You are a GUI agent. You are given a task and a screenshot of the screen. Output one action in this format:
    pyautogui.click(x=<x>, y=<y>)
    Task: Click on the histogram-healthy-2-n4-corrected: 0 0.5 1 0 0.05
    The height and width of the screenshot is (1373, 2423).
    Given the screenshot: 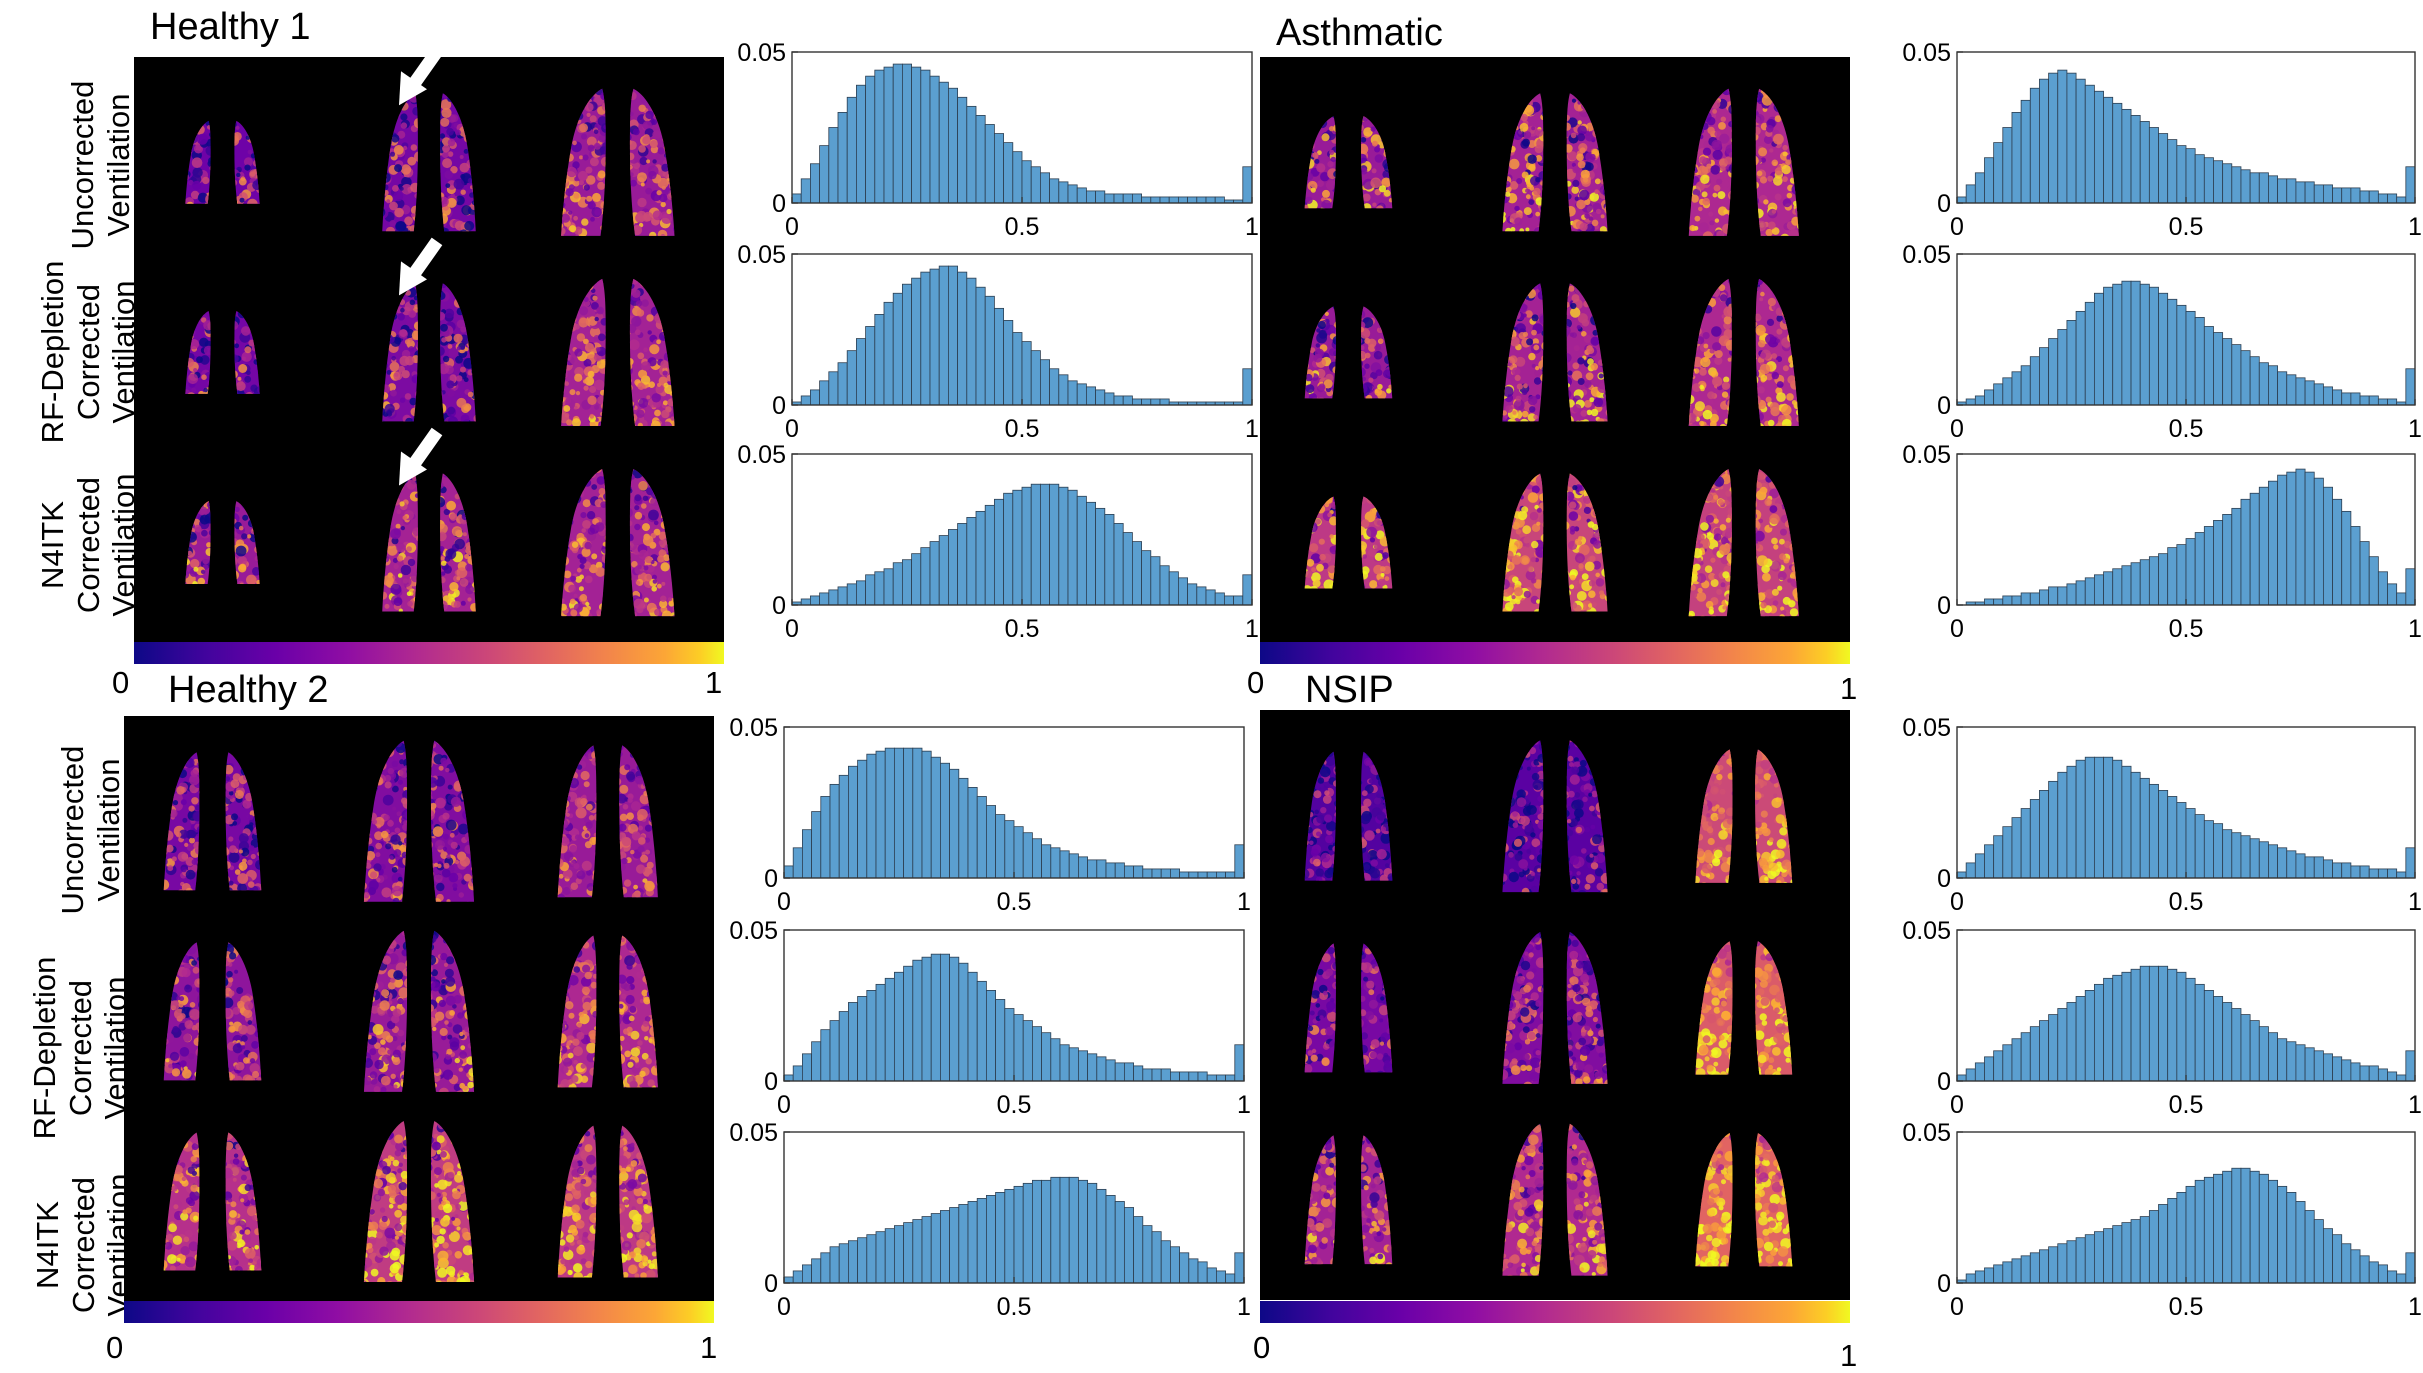 What is the action you would take?
    pyautogui.click(x=990, y=1220)
    